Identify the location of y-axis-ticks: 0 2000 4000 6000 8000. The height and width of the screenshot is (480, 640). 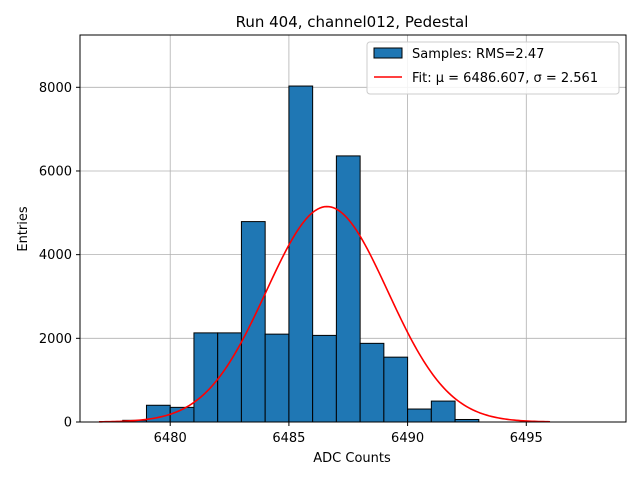
(59, 256).